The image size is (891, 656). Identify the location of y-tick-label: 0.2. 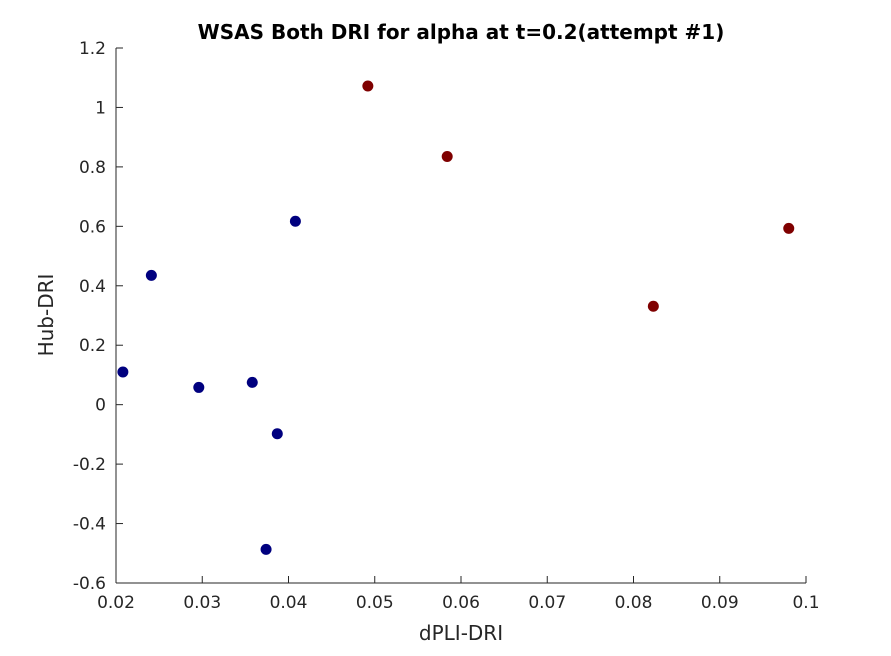
(92, 346).